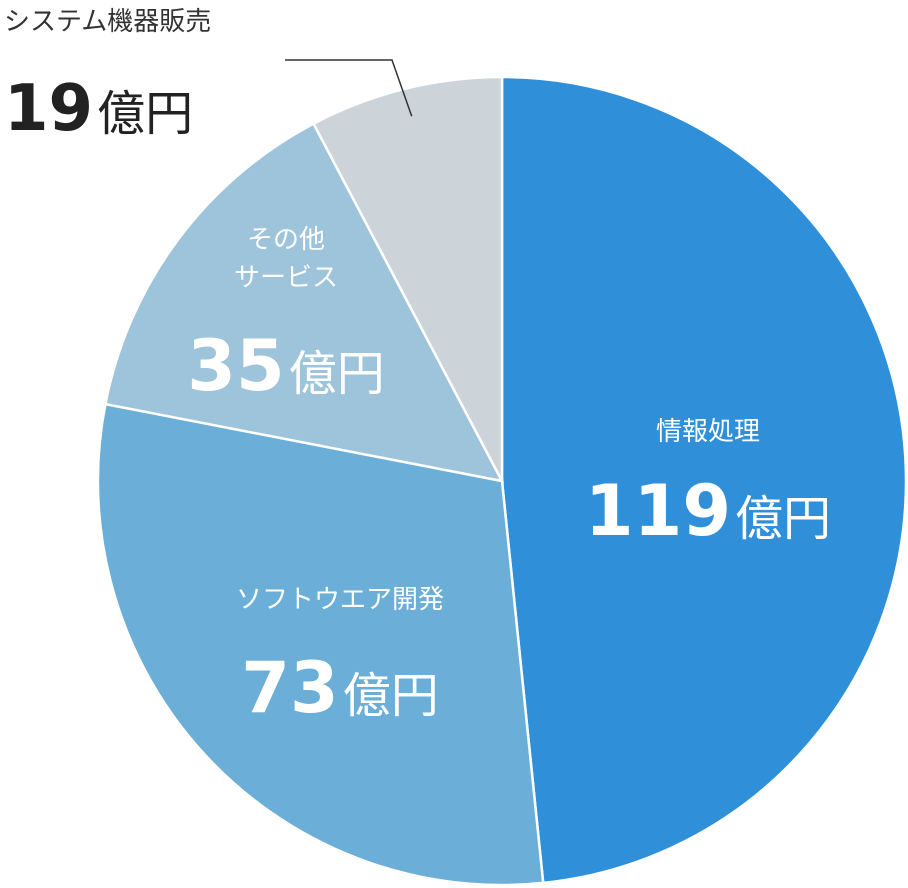 This screenshot has height=888, width=908. What do you see at coordinates (235, 366) in the screenshot?
I see `slice-value-number-3: 35` at bounding box center [235, 366].